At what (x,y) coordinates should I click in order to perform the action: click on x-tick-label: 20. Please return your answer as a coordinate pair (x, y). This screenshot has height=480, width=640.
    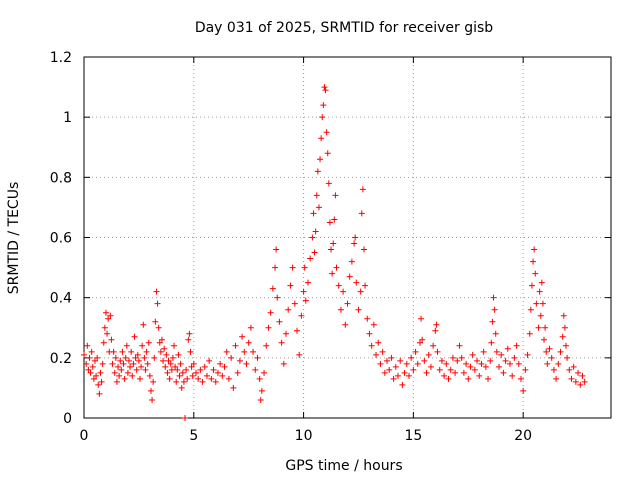
    Looking at the image, I should click on (523, 436).